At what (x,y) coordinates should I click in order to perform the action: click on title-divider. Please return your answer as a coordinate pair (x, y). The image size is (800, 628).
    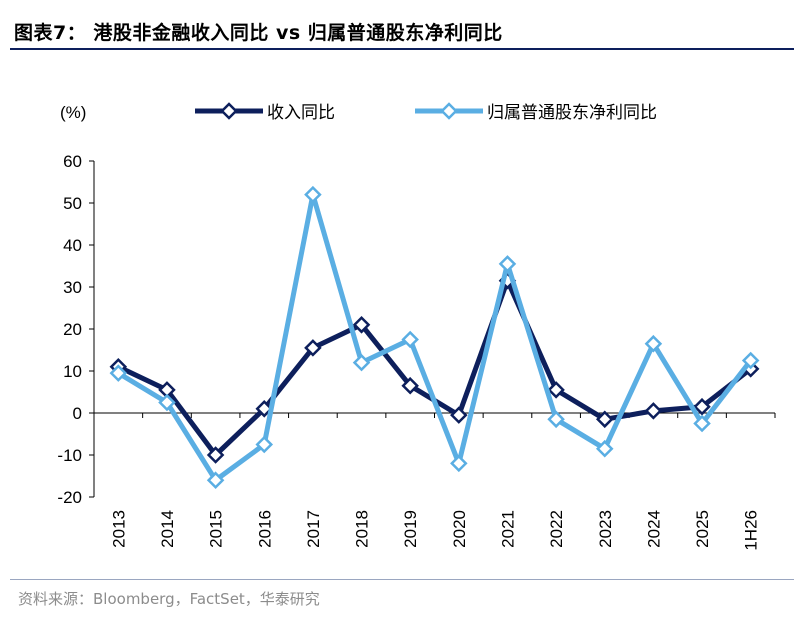
    Looking at the image, I should click on (402, 49).